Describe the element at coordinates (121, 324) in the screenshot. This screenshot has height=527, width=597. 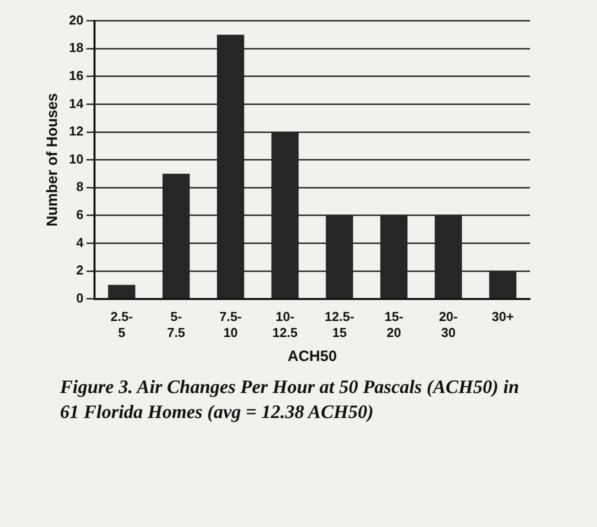
I see `x-tick-label: 2.5-5` at that location.